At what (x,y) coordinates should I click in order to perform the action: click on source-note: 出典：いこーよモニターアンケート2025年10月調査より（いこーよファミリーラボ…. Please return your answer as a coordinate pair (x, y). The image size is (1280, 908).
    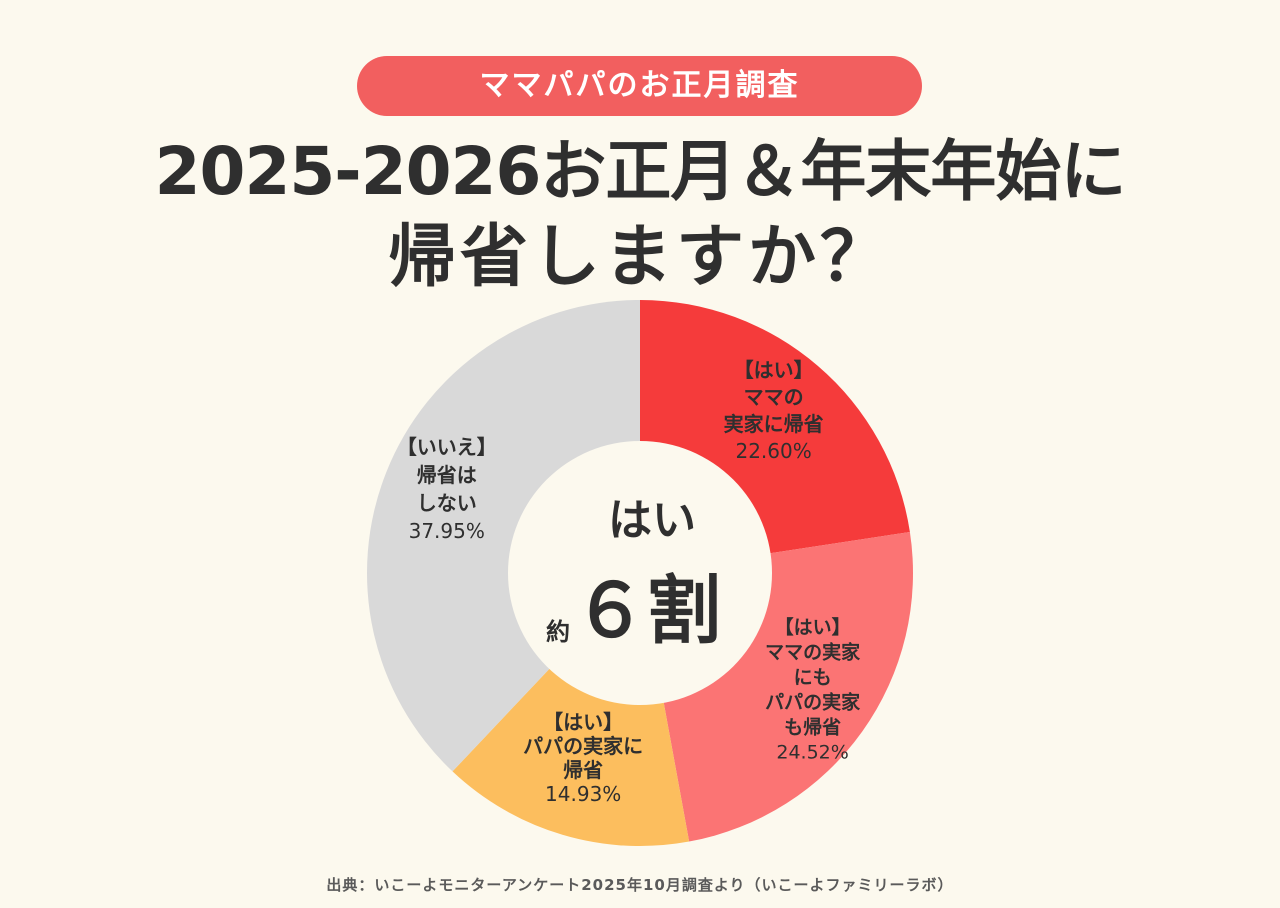
    Looking at the image, I should click on (640, 885).